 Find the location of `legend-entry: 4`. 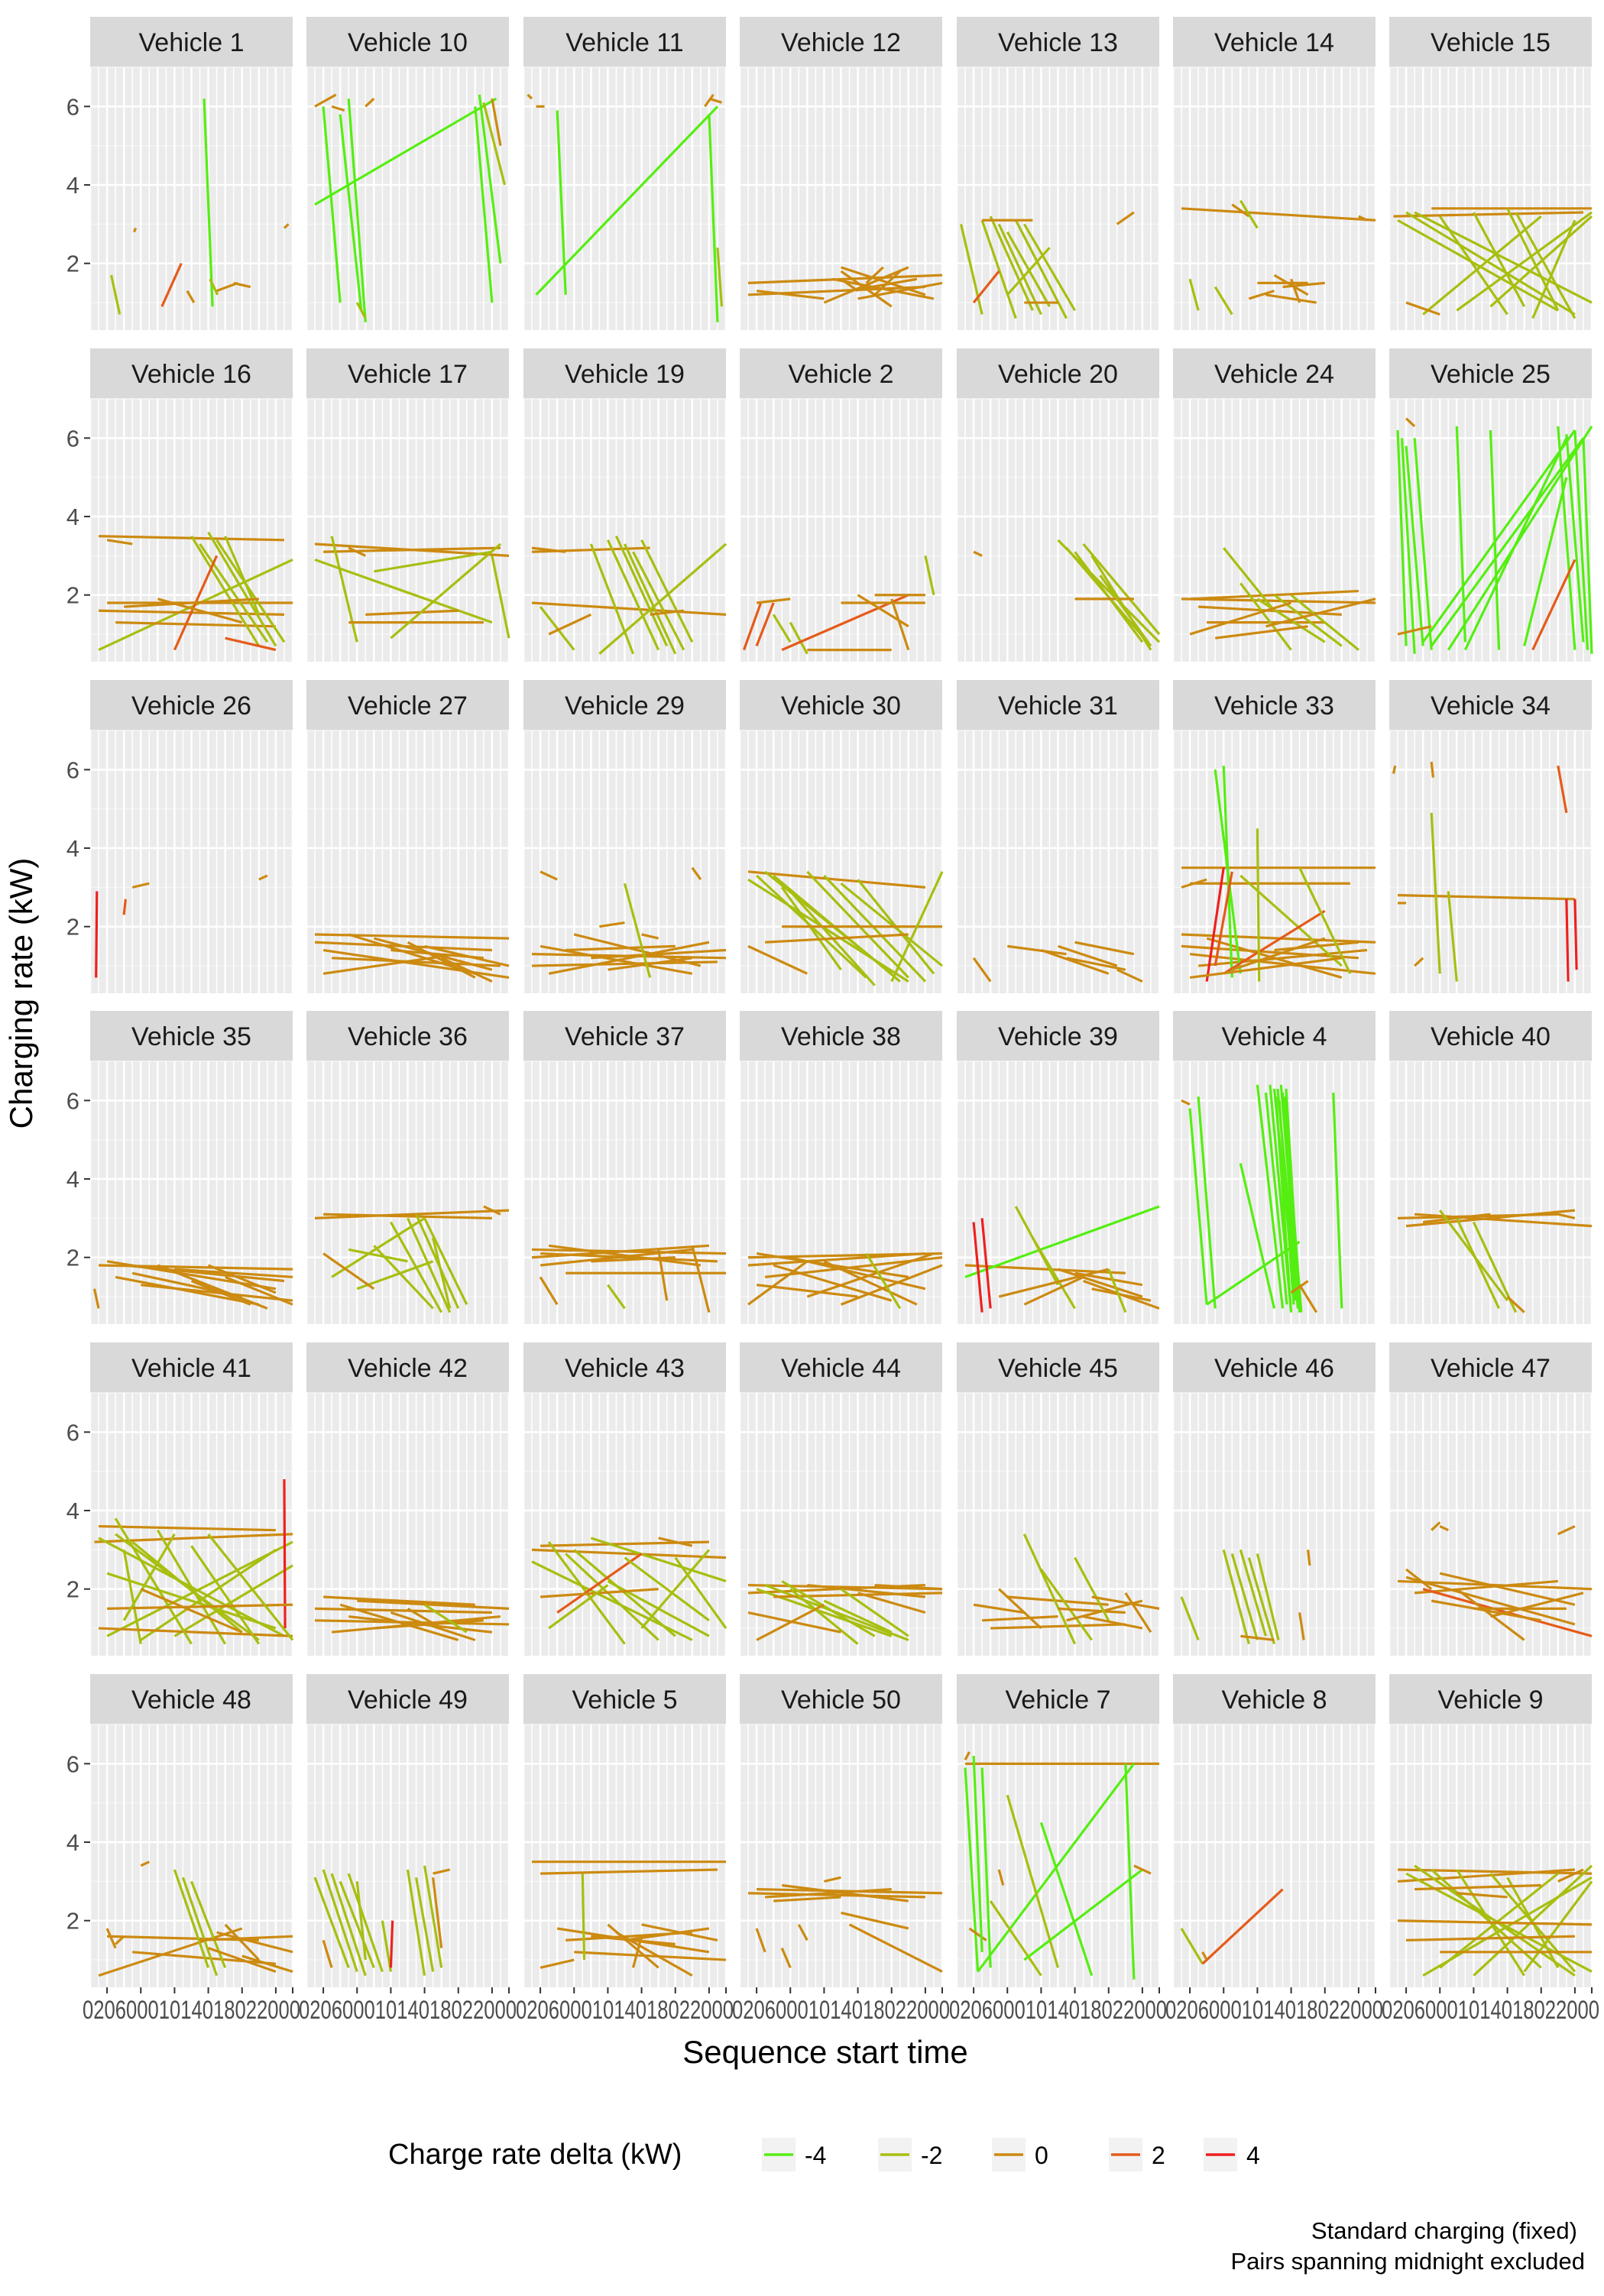

legend-entry: 4 is located at coordinates (1232, 2154).